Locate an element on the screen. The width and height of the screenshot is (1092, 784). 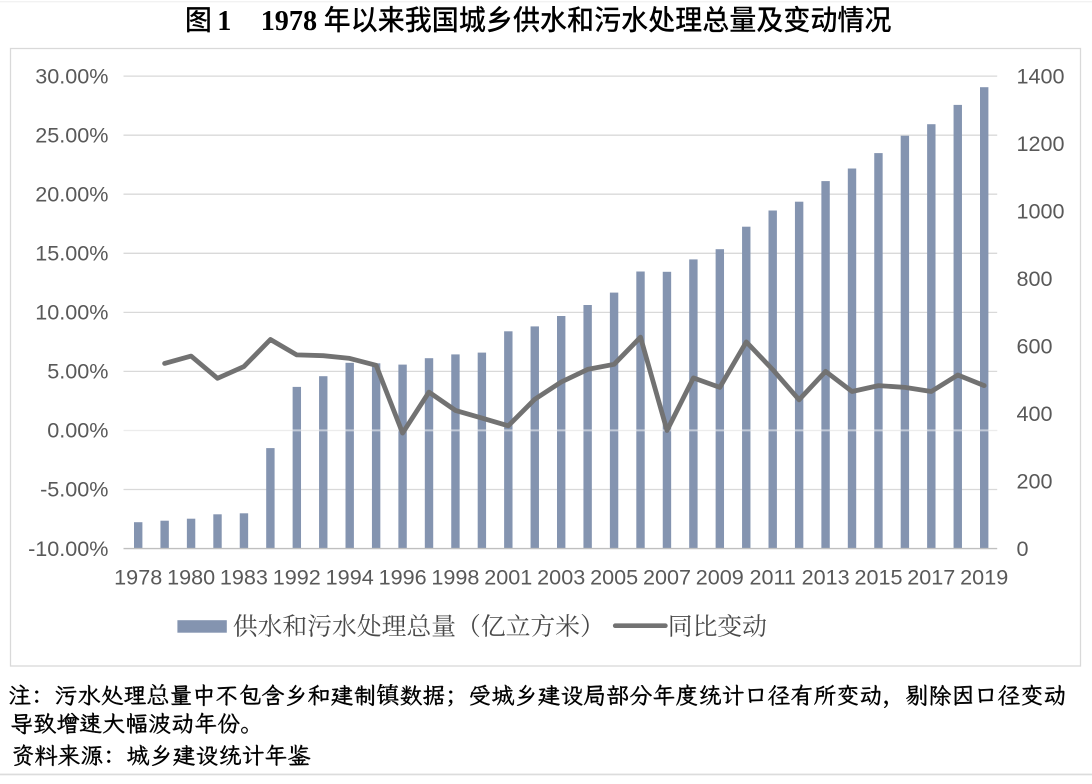
svg-text: 30.00% is located at coordinates (71, 75).